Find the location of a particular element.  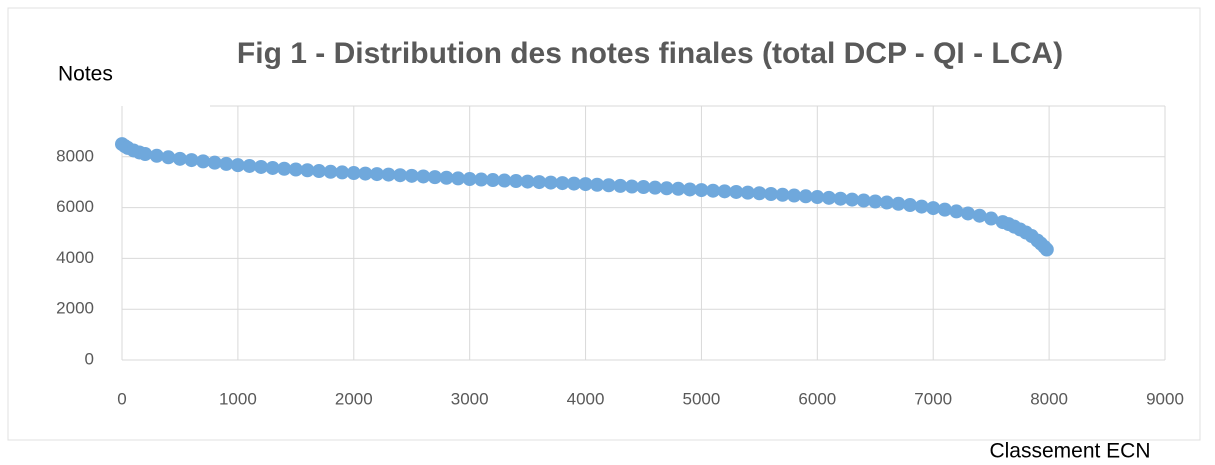

x-tick-label: 7000 is located at coordinates (933, 398).